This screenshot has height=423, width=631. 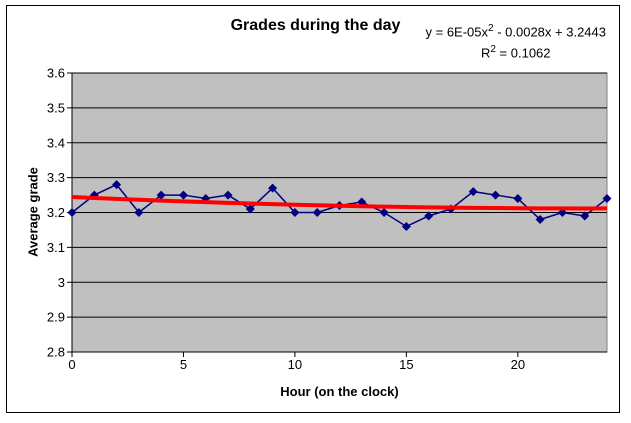 I want to click on x-axis-title: Hour (on the clock), so click(x=339, y=391).